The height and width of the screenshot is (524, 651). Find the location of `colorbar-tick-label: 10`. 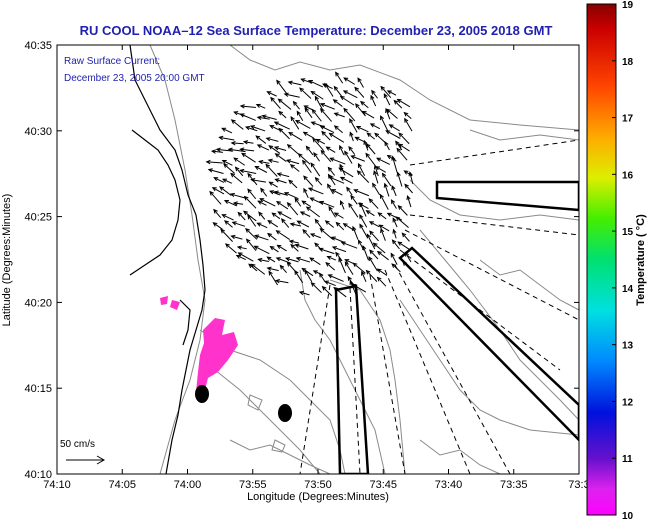

colorbar-tick-label: 10 is located at coordinates (628, 515).